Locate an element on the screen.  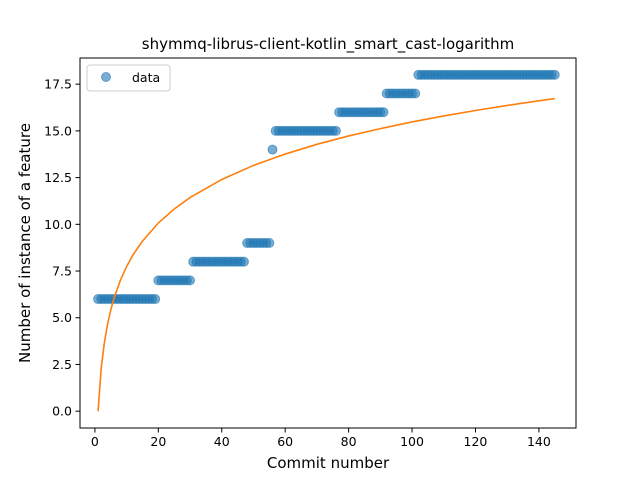
x-tick-label: 120 is located at coordinates (476, 441).